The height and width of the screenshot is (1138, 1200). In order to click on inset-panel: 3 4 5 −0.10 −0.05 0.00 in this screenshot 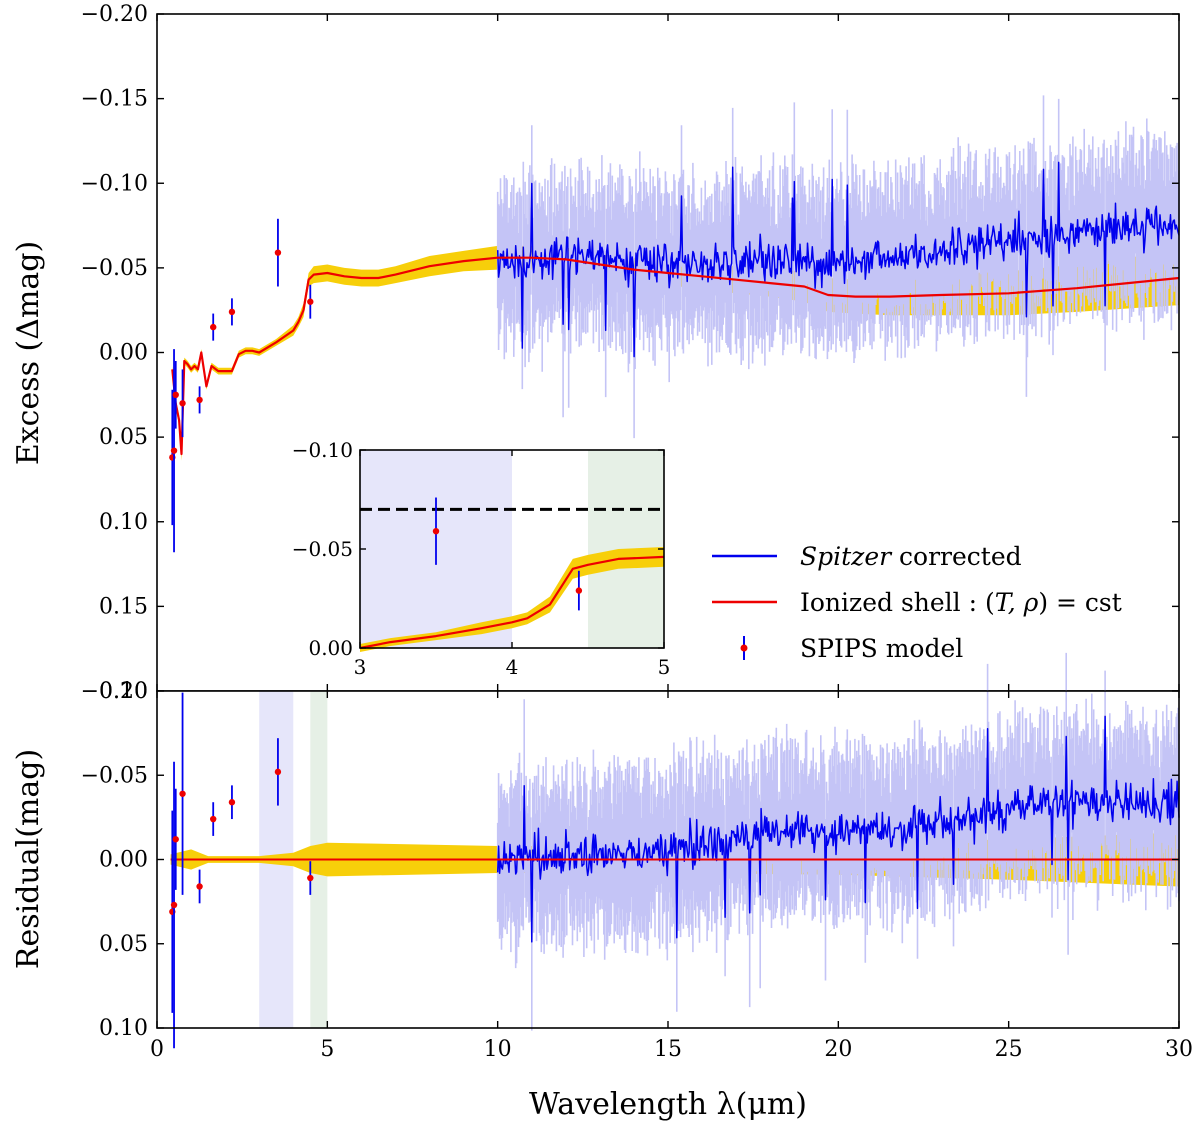, I will do `click(481, 558)`.